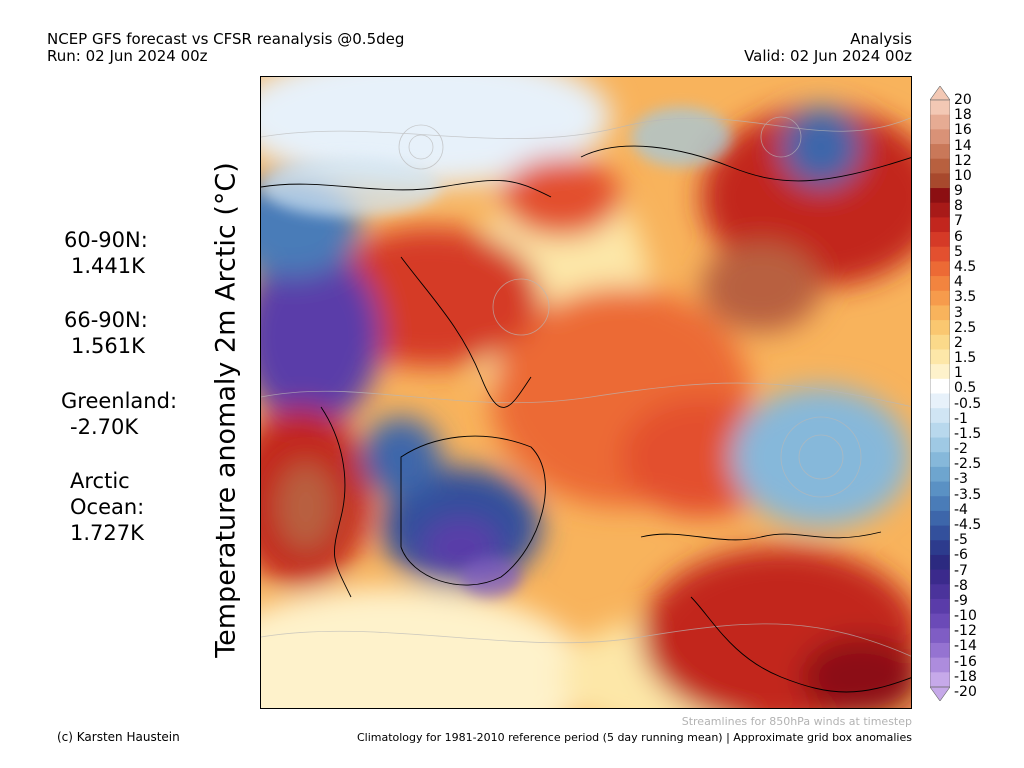  What do you see at coordinates (958, 251) in the screenshot?
I see `colorbar-tick-label: 5` at bounding box center [958, 251].